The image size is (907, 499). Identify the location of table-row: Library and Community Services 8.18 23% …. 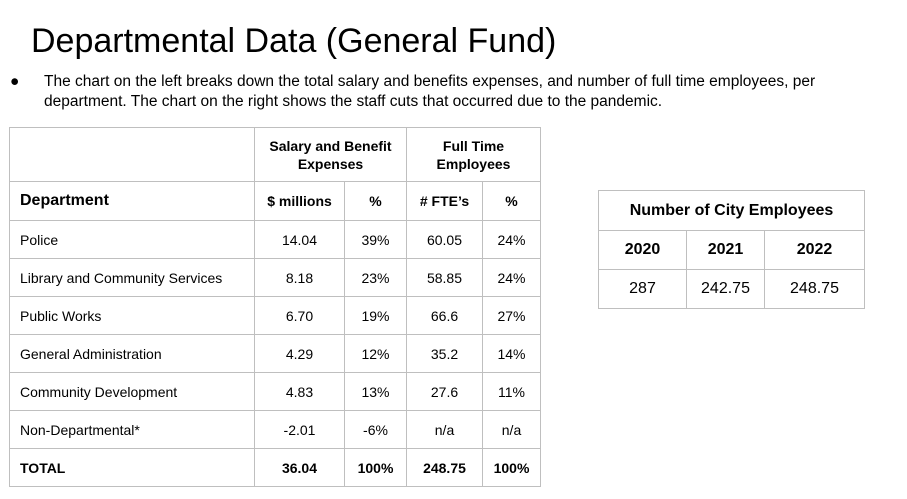
(275, 277).